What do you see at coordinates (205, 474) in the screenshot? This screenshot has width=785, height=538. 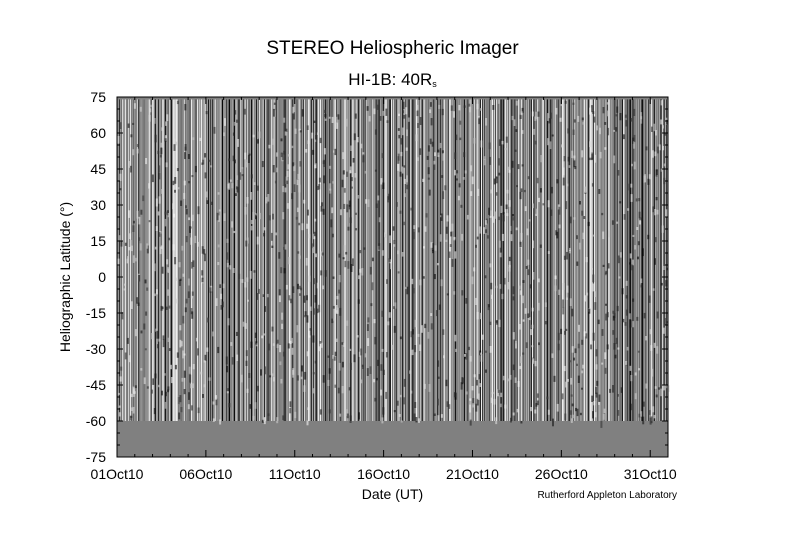 I see `x-tick-label: 06Oct10` at bounding box center [205, 474].